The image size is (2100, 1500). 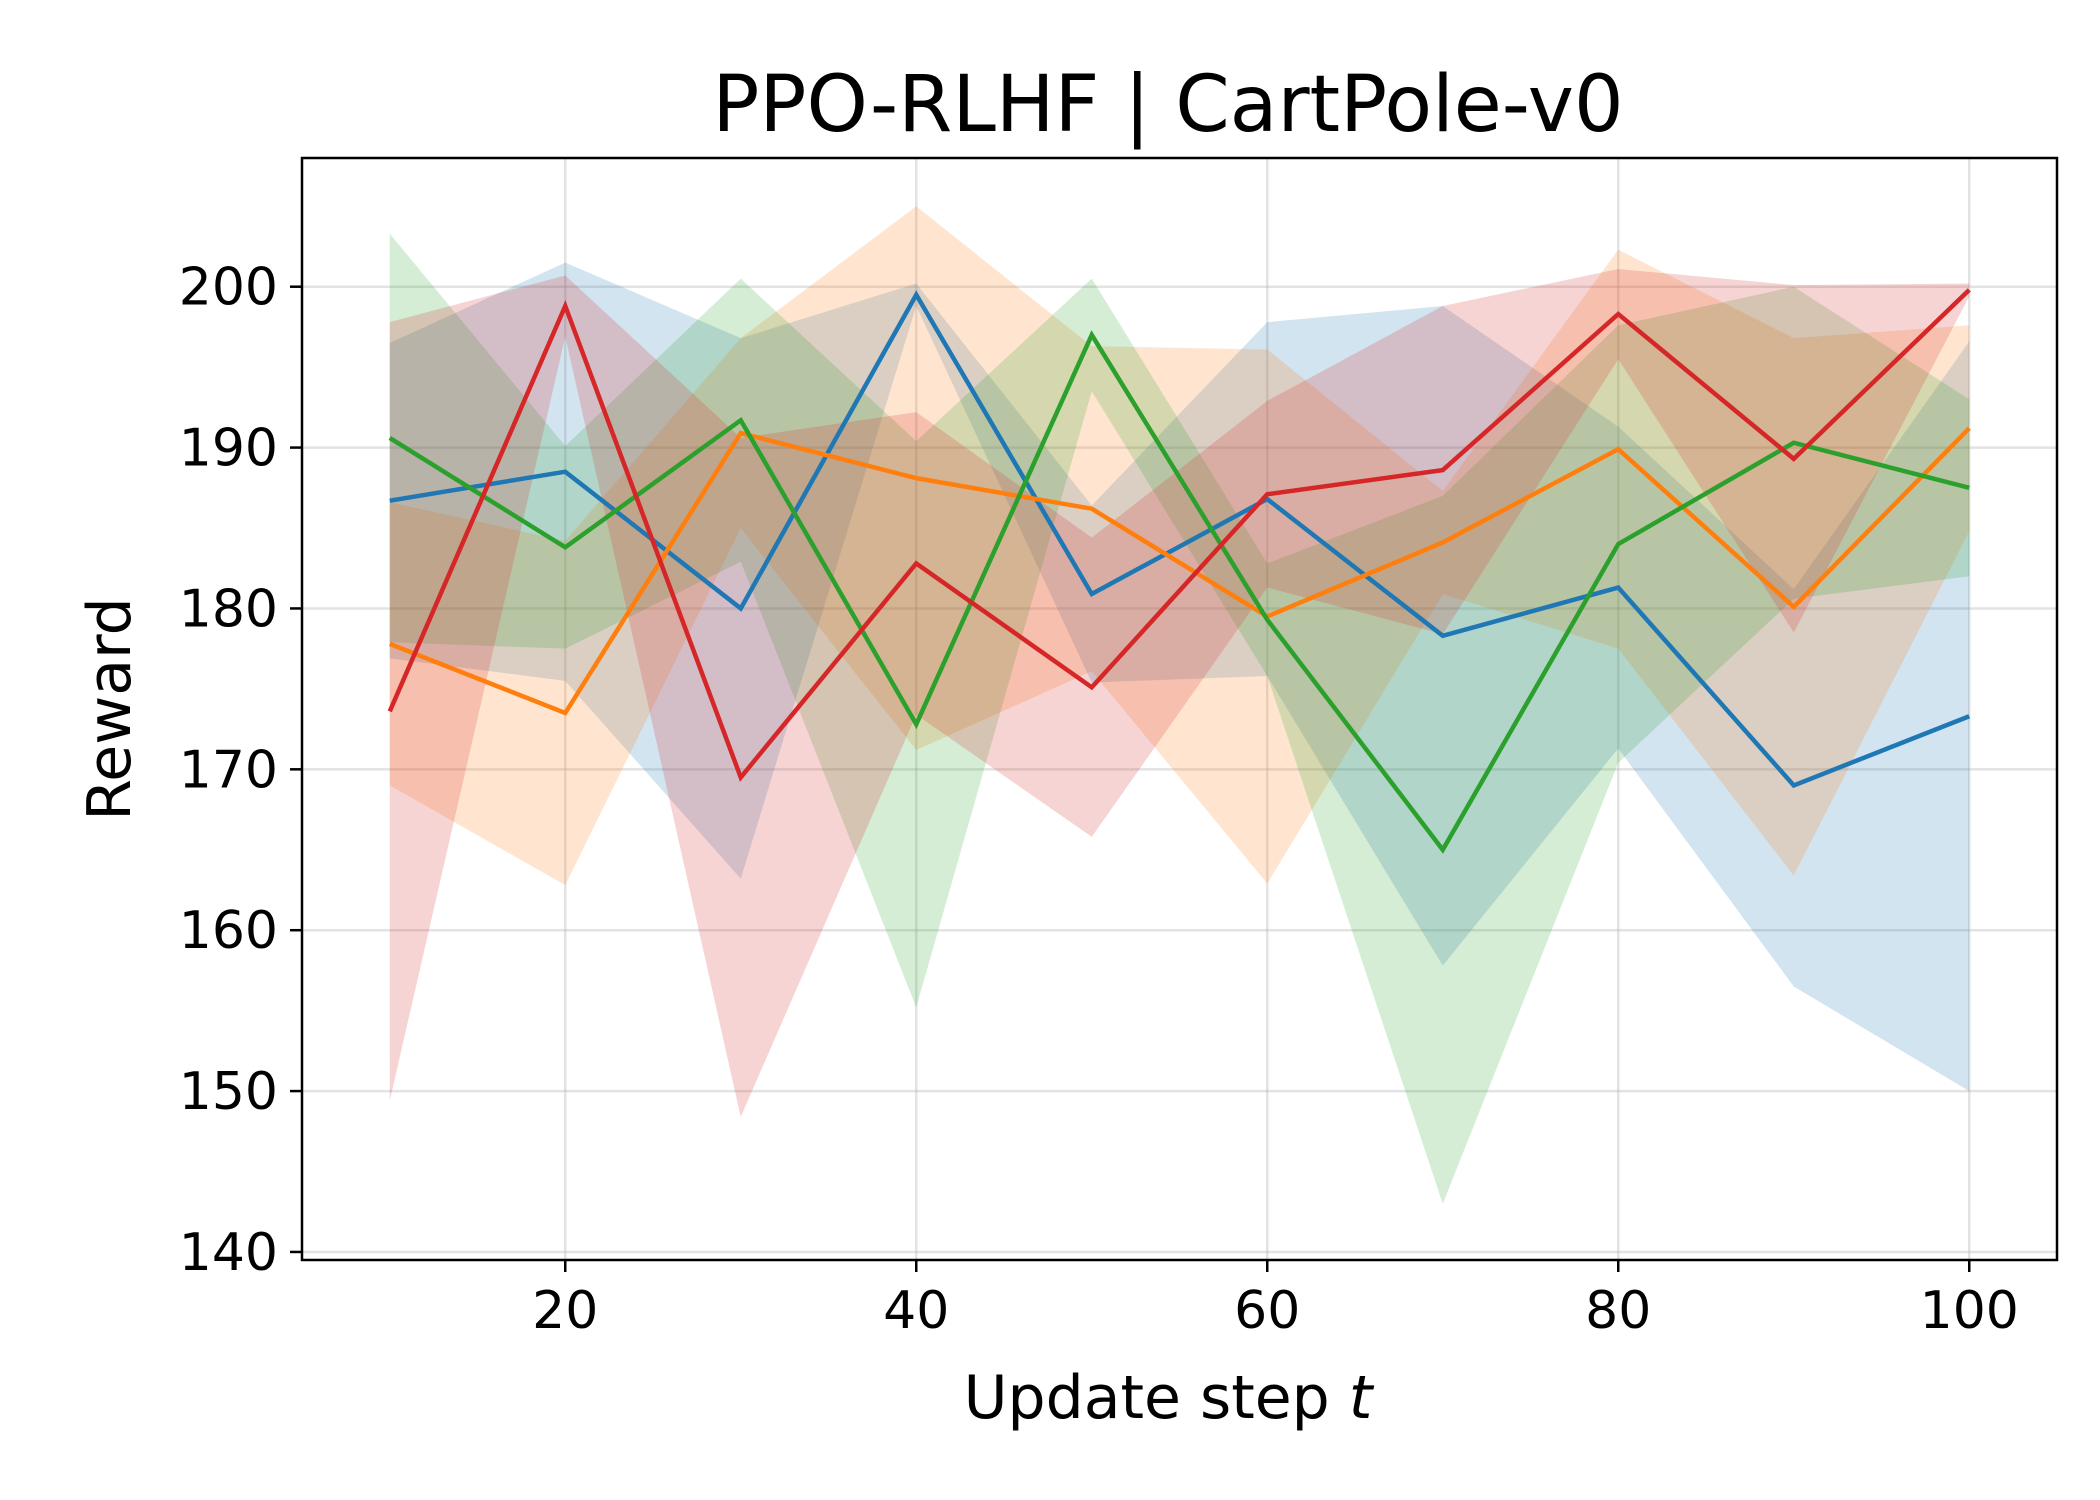 I want to click on y-tick-label: 140, so click(x=228, y=1253).